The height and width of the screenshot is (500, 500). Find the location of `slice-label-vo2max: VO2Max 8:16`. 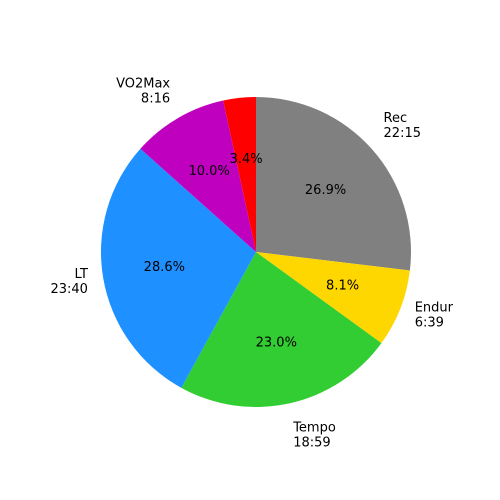

slice-label-vo2max: VO2Max 8:16 is located at coordinates (143, 92).